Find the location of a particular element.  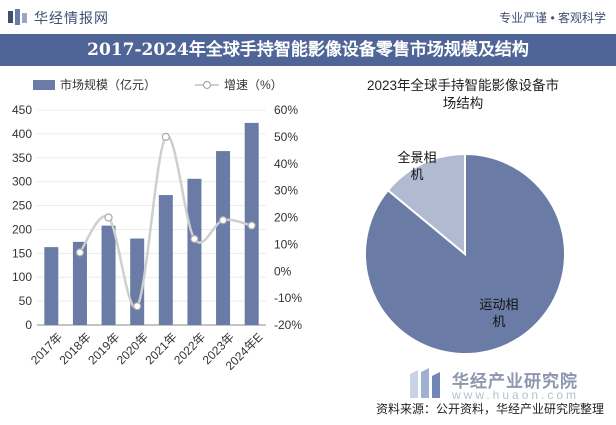

y-left-tick-label: 350 is located at coordinates (22, 158).